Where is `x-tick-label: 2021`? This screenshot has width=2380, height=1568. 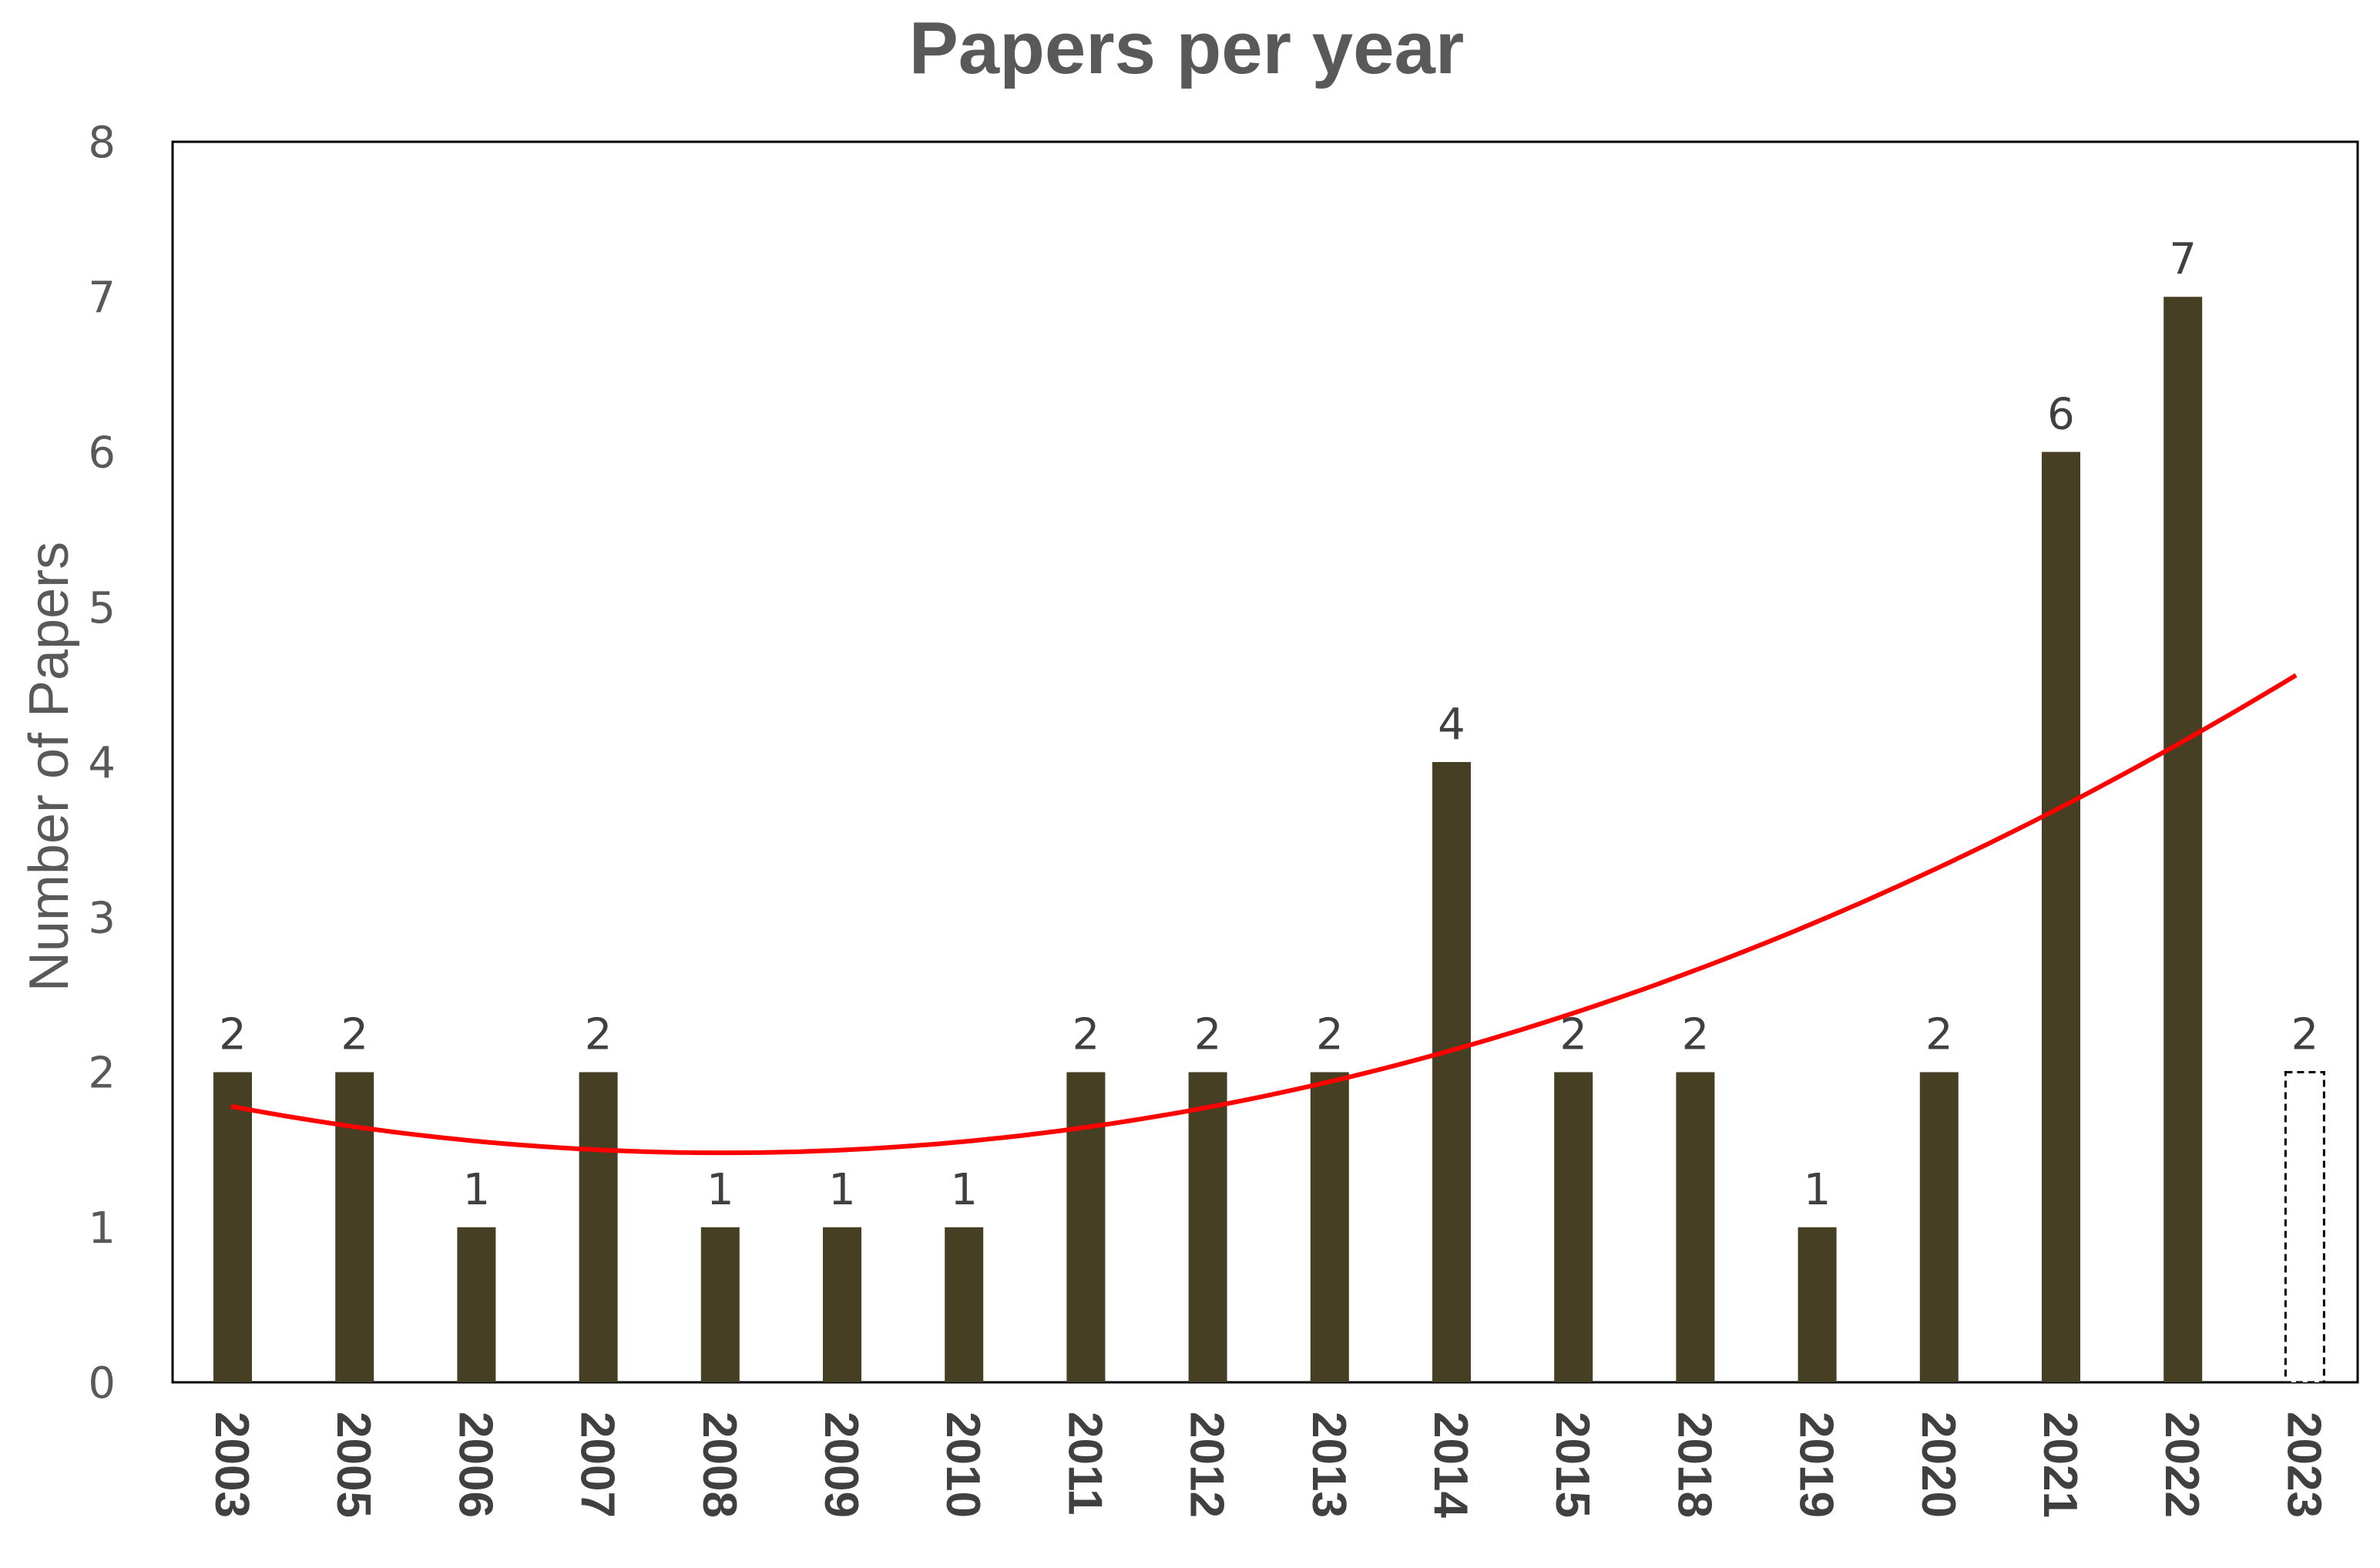 x-tick-label: 2021 is located at coordinates (2060, 1465).